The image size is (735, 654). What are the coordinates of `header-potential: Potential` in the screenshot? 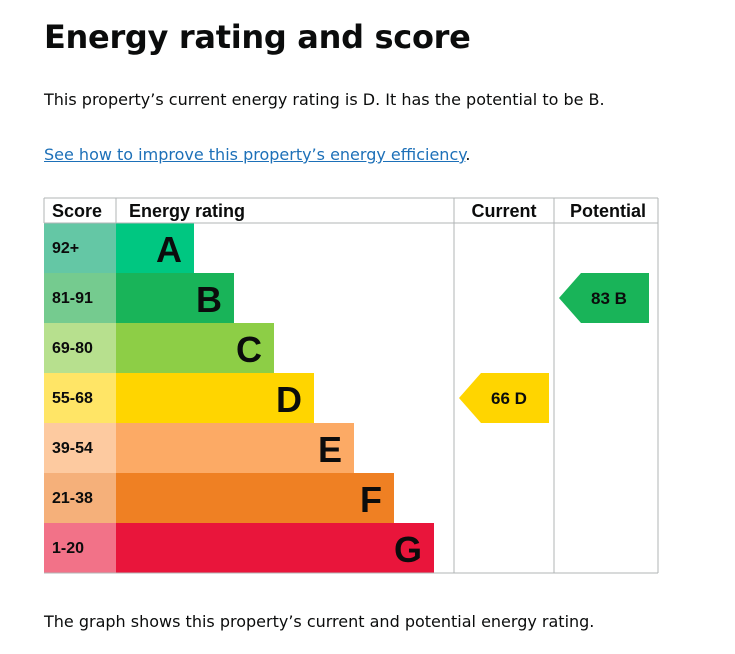 It's located at (608, 211).